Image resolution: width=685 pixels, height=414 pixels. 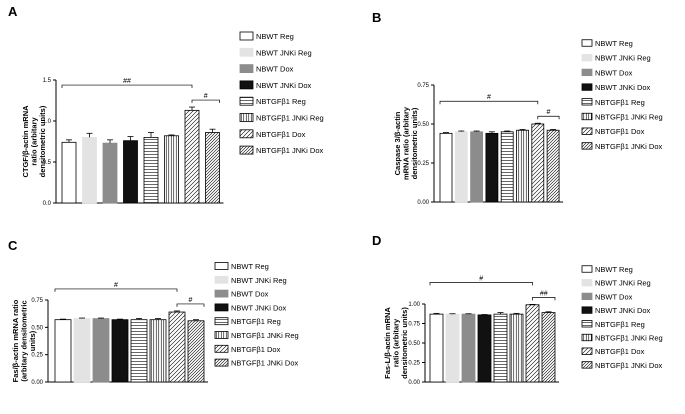 What do you see at coordinates (376, 240) in the screenshot?
I see `panel-letter: D` at bounding box center [376, 240].